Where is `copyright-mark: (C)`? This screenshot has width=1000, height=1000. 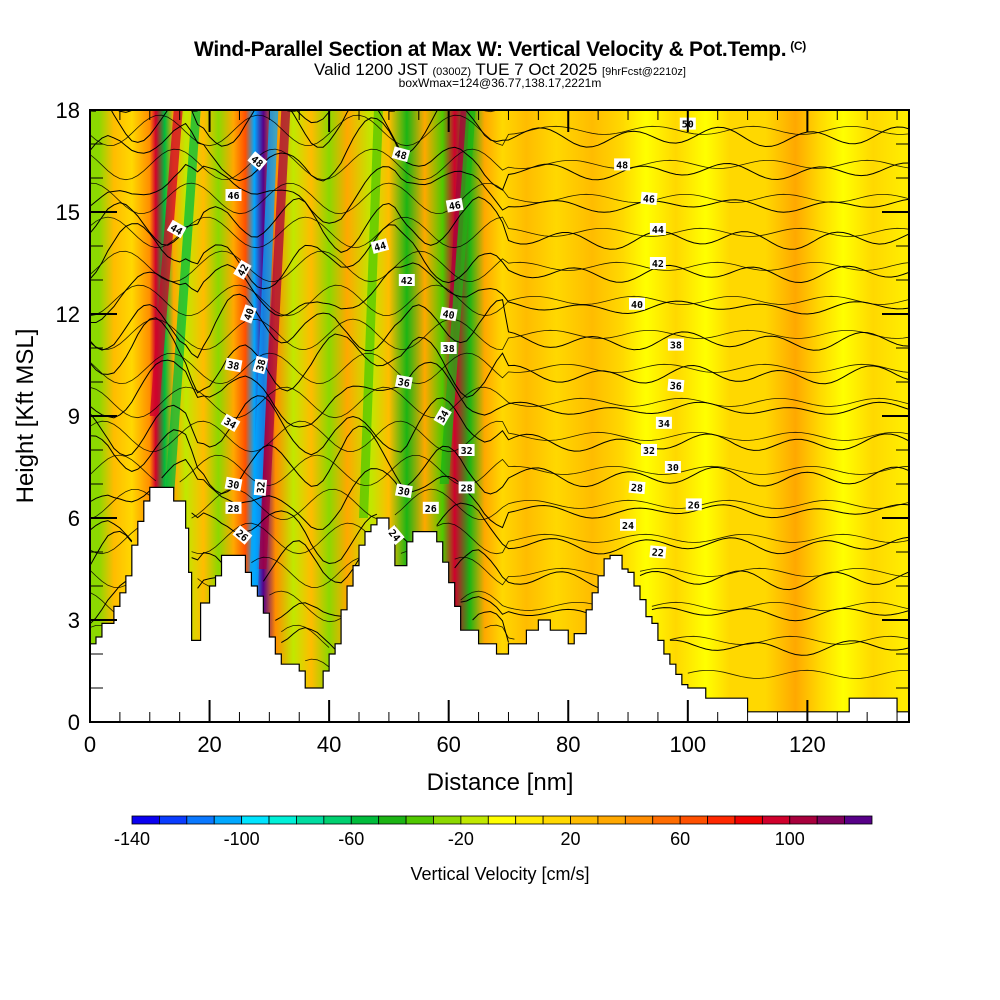 copyright-mark: (C) is located at coordinates (798, 46).